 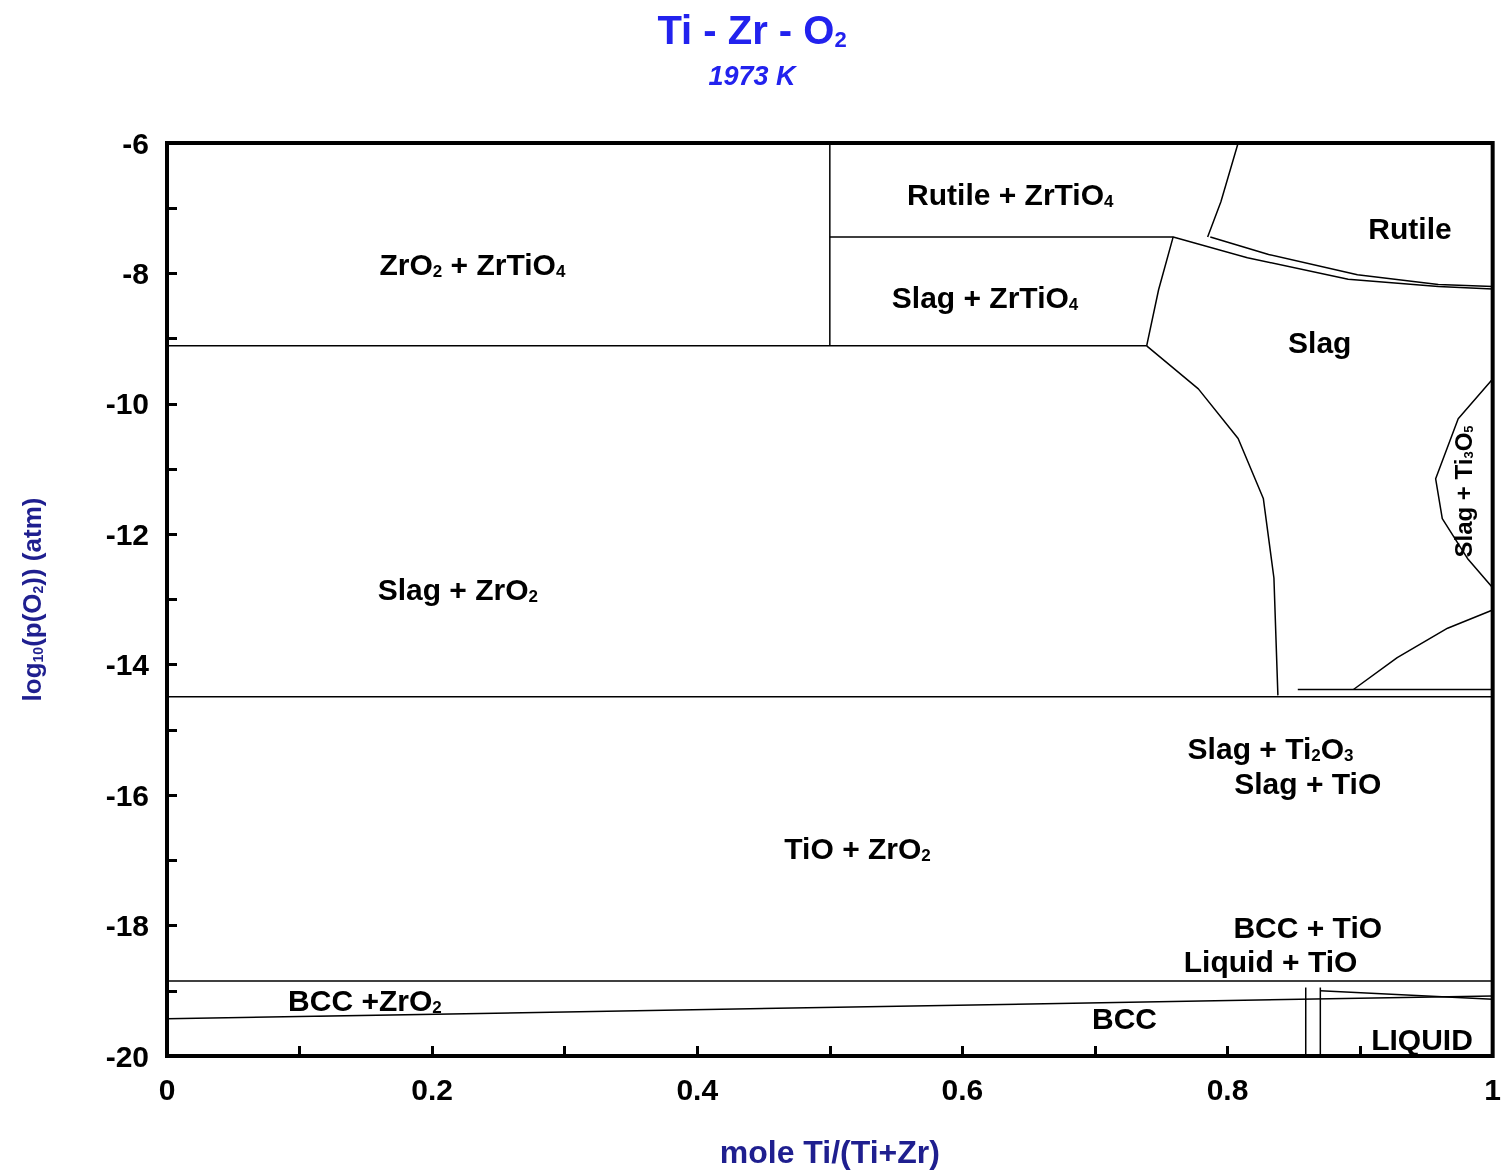 What do you see at coordinates (32, 599) in the screenshot?
I see `y-axis-title: log10(p(O2)) (atm)` at bounding box center [32, 599].